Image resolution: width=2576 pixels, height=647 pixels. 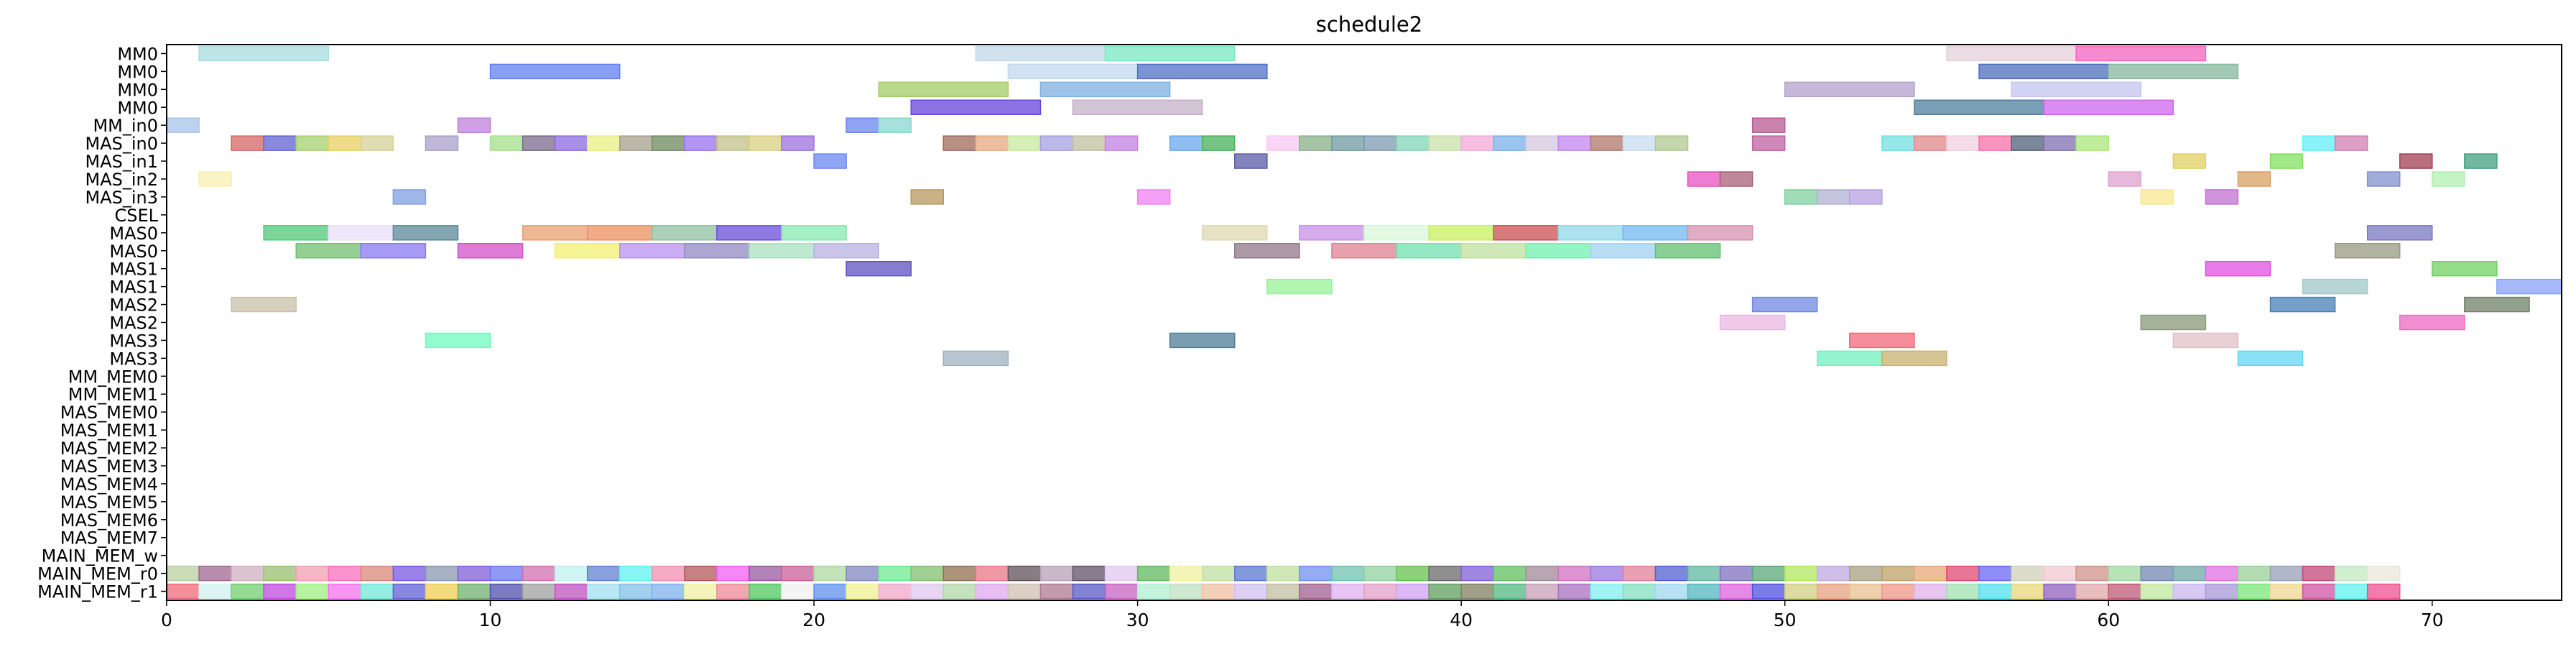 What do you see at coordinates (1302, 615) in the screenshot?
I see `x-axis-ticks: 0 10 20 30 40 50 60 70` at bounding box center [1302, 615].